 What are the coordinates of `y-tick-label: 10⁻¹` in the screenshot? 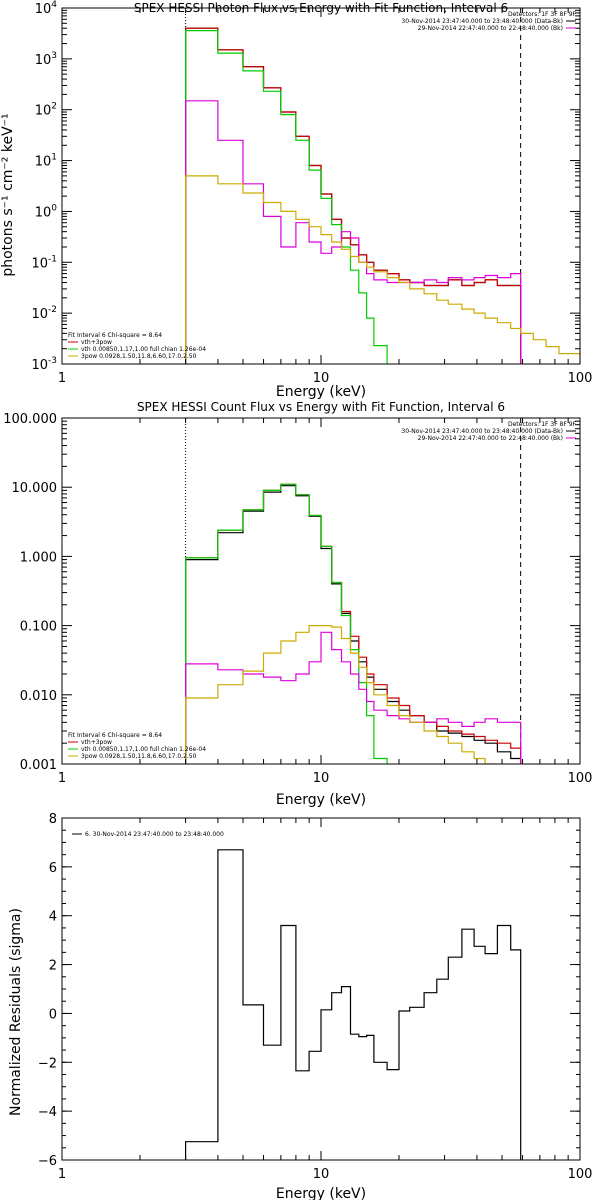 It's located at (44, 262).